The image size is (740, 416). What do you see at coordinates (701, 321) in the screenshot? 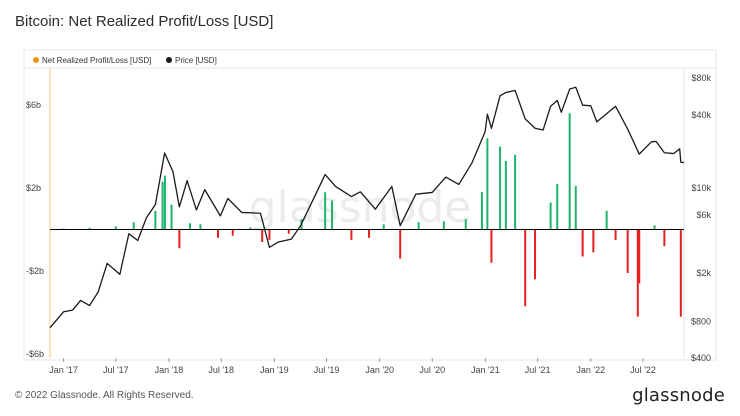
I see `y-right-tick-label: $800` at bounding box center [701, 321].